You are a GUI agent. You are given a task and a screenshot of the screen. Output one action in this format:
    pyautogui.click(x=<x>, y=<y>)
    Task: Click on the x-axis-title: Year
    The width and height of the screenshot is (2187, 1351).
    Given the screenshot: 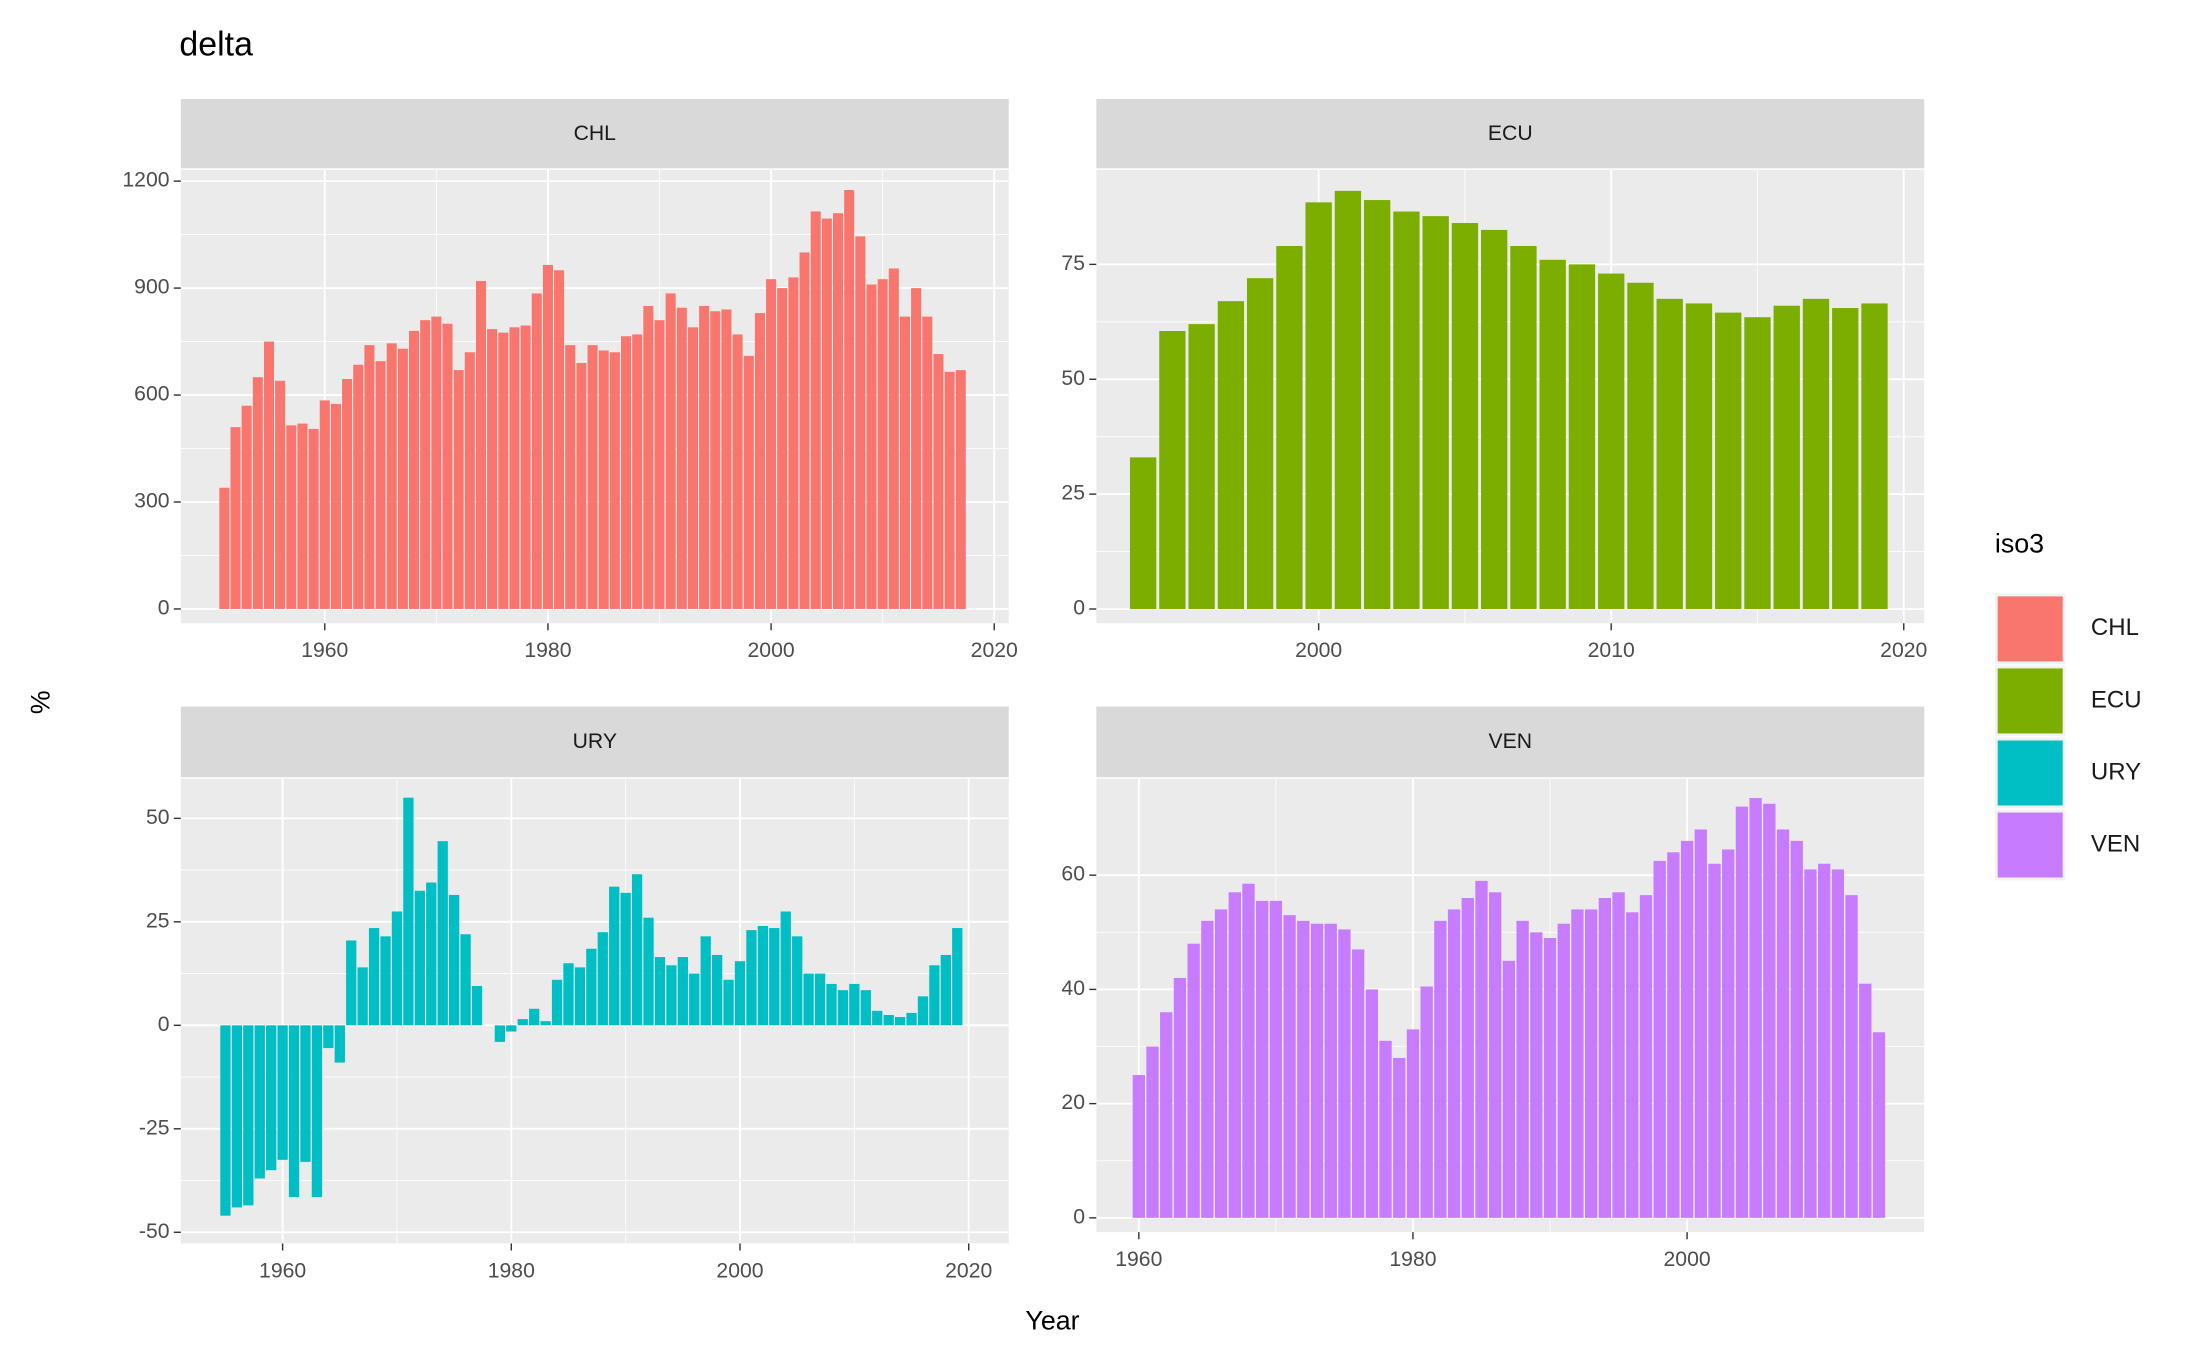 What is the action you would take?
    pyautogui.click(x=1052, y=1321)
    